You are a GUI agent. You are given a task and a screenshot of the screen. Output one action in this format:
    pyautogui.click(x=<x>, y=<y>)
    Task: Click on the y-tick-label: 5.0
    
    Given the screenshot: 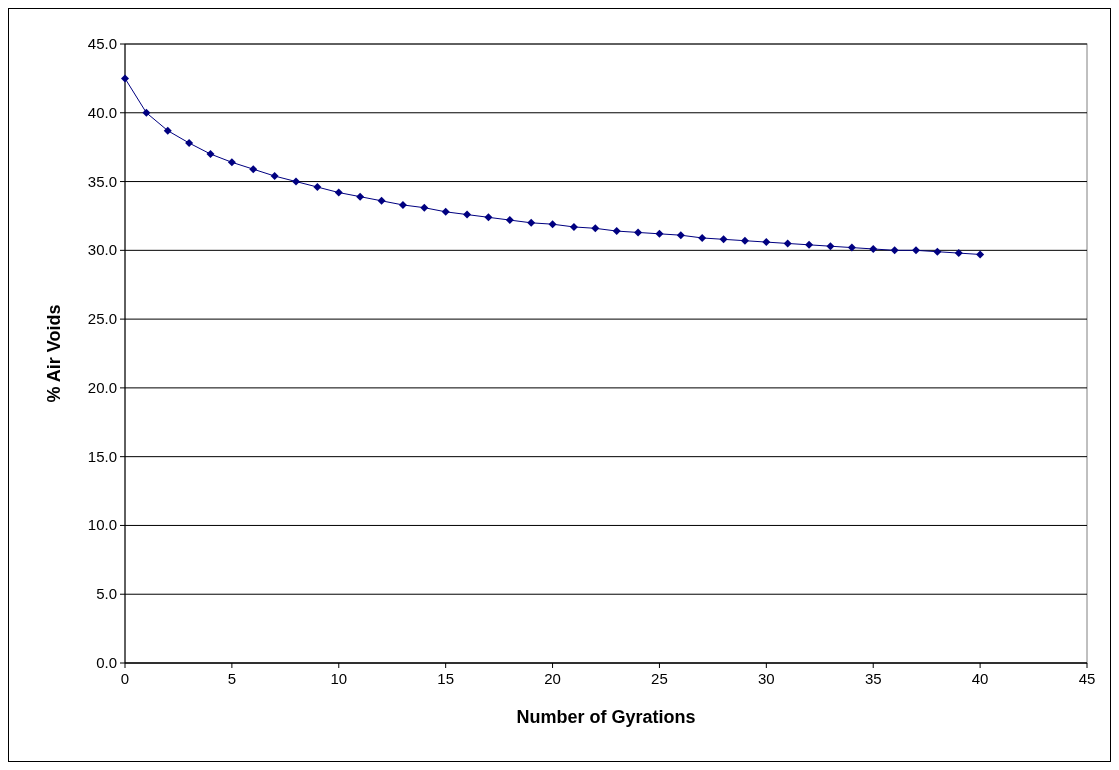 What is the action you would take?
    pyautogui.click(x=106, y=594)
    